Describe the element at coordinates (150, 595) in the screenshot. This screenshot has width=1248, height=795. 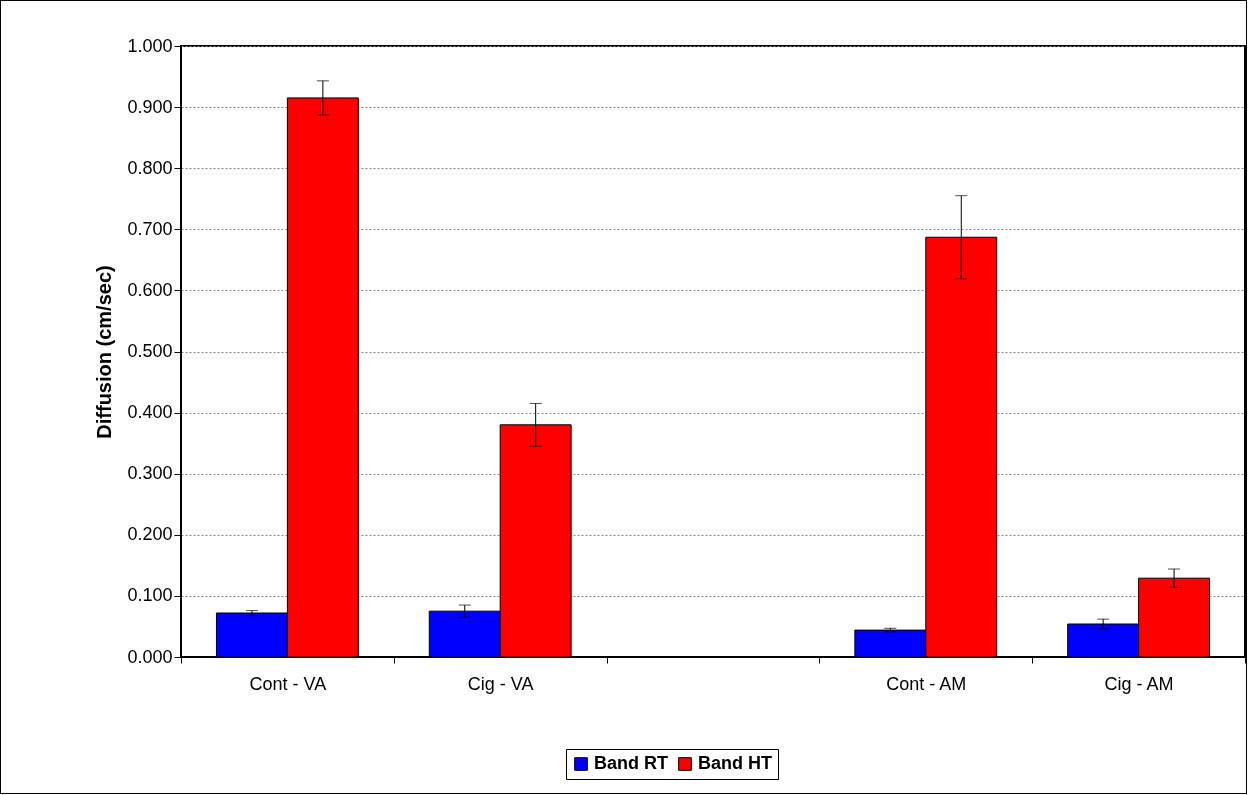
I see `y-tick-label: 0.100` at that location.